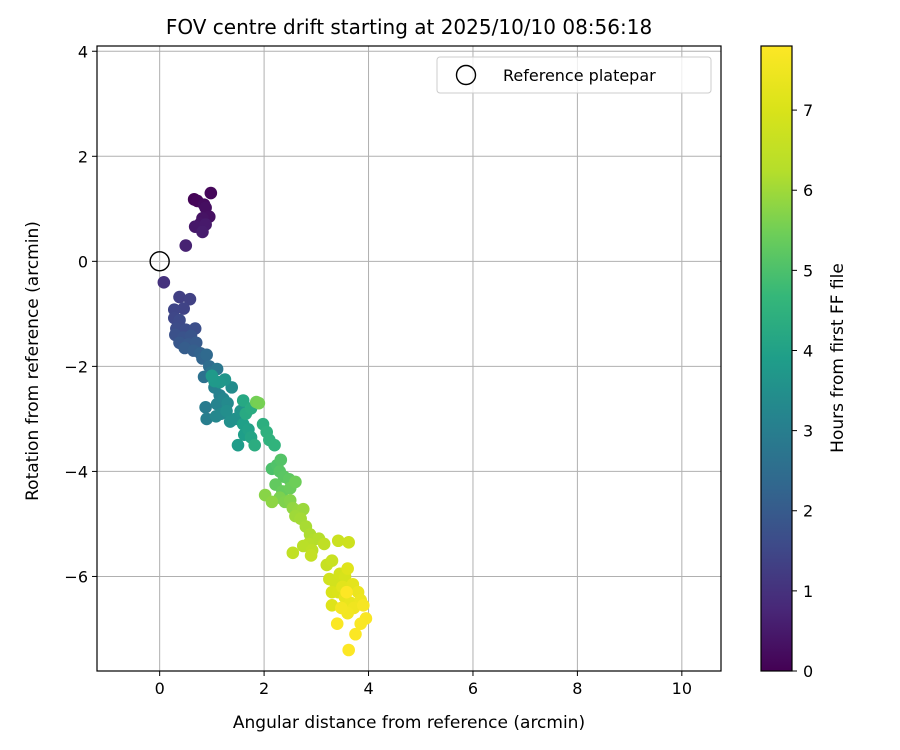 This screenshot has height=750, width=900. What do you see at coordinates (368, 688) in the screenshot?
I see `x-tick-label: 4` at bounding box center [368, 688].